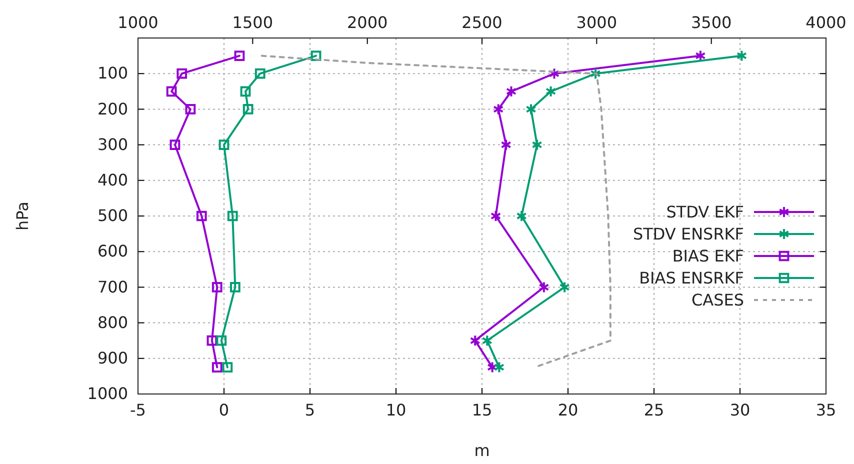 The width and height of the screenshot is (854, 464). What do you see at coordinates (396, 410) in the screenshot?
I see `x-tick-label: 10` at bounding box center [396, 410].